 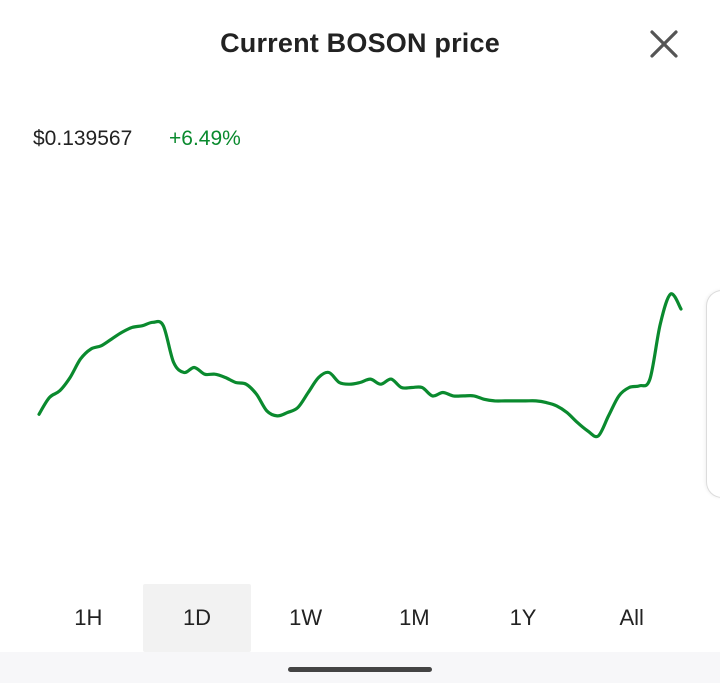 I want to click on side-panel-handle, so click(x=713, y=394).